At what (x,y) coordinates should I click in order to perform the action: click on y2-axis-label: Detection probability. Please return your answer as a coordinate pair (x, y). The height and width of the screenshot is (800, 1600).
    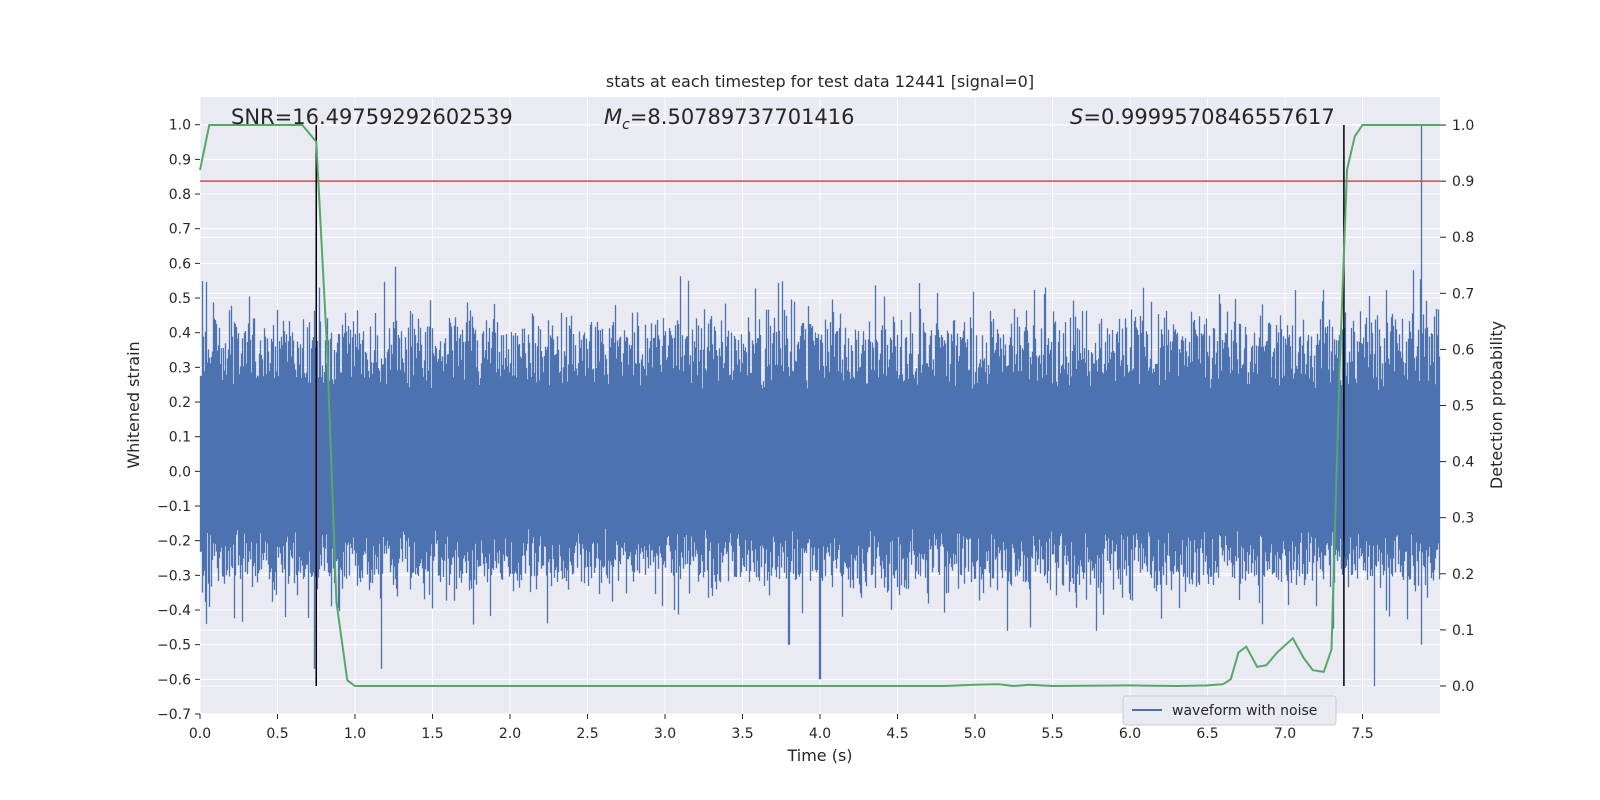
    Looking at the image, I should click on (1496, 405).